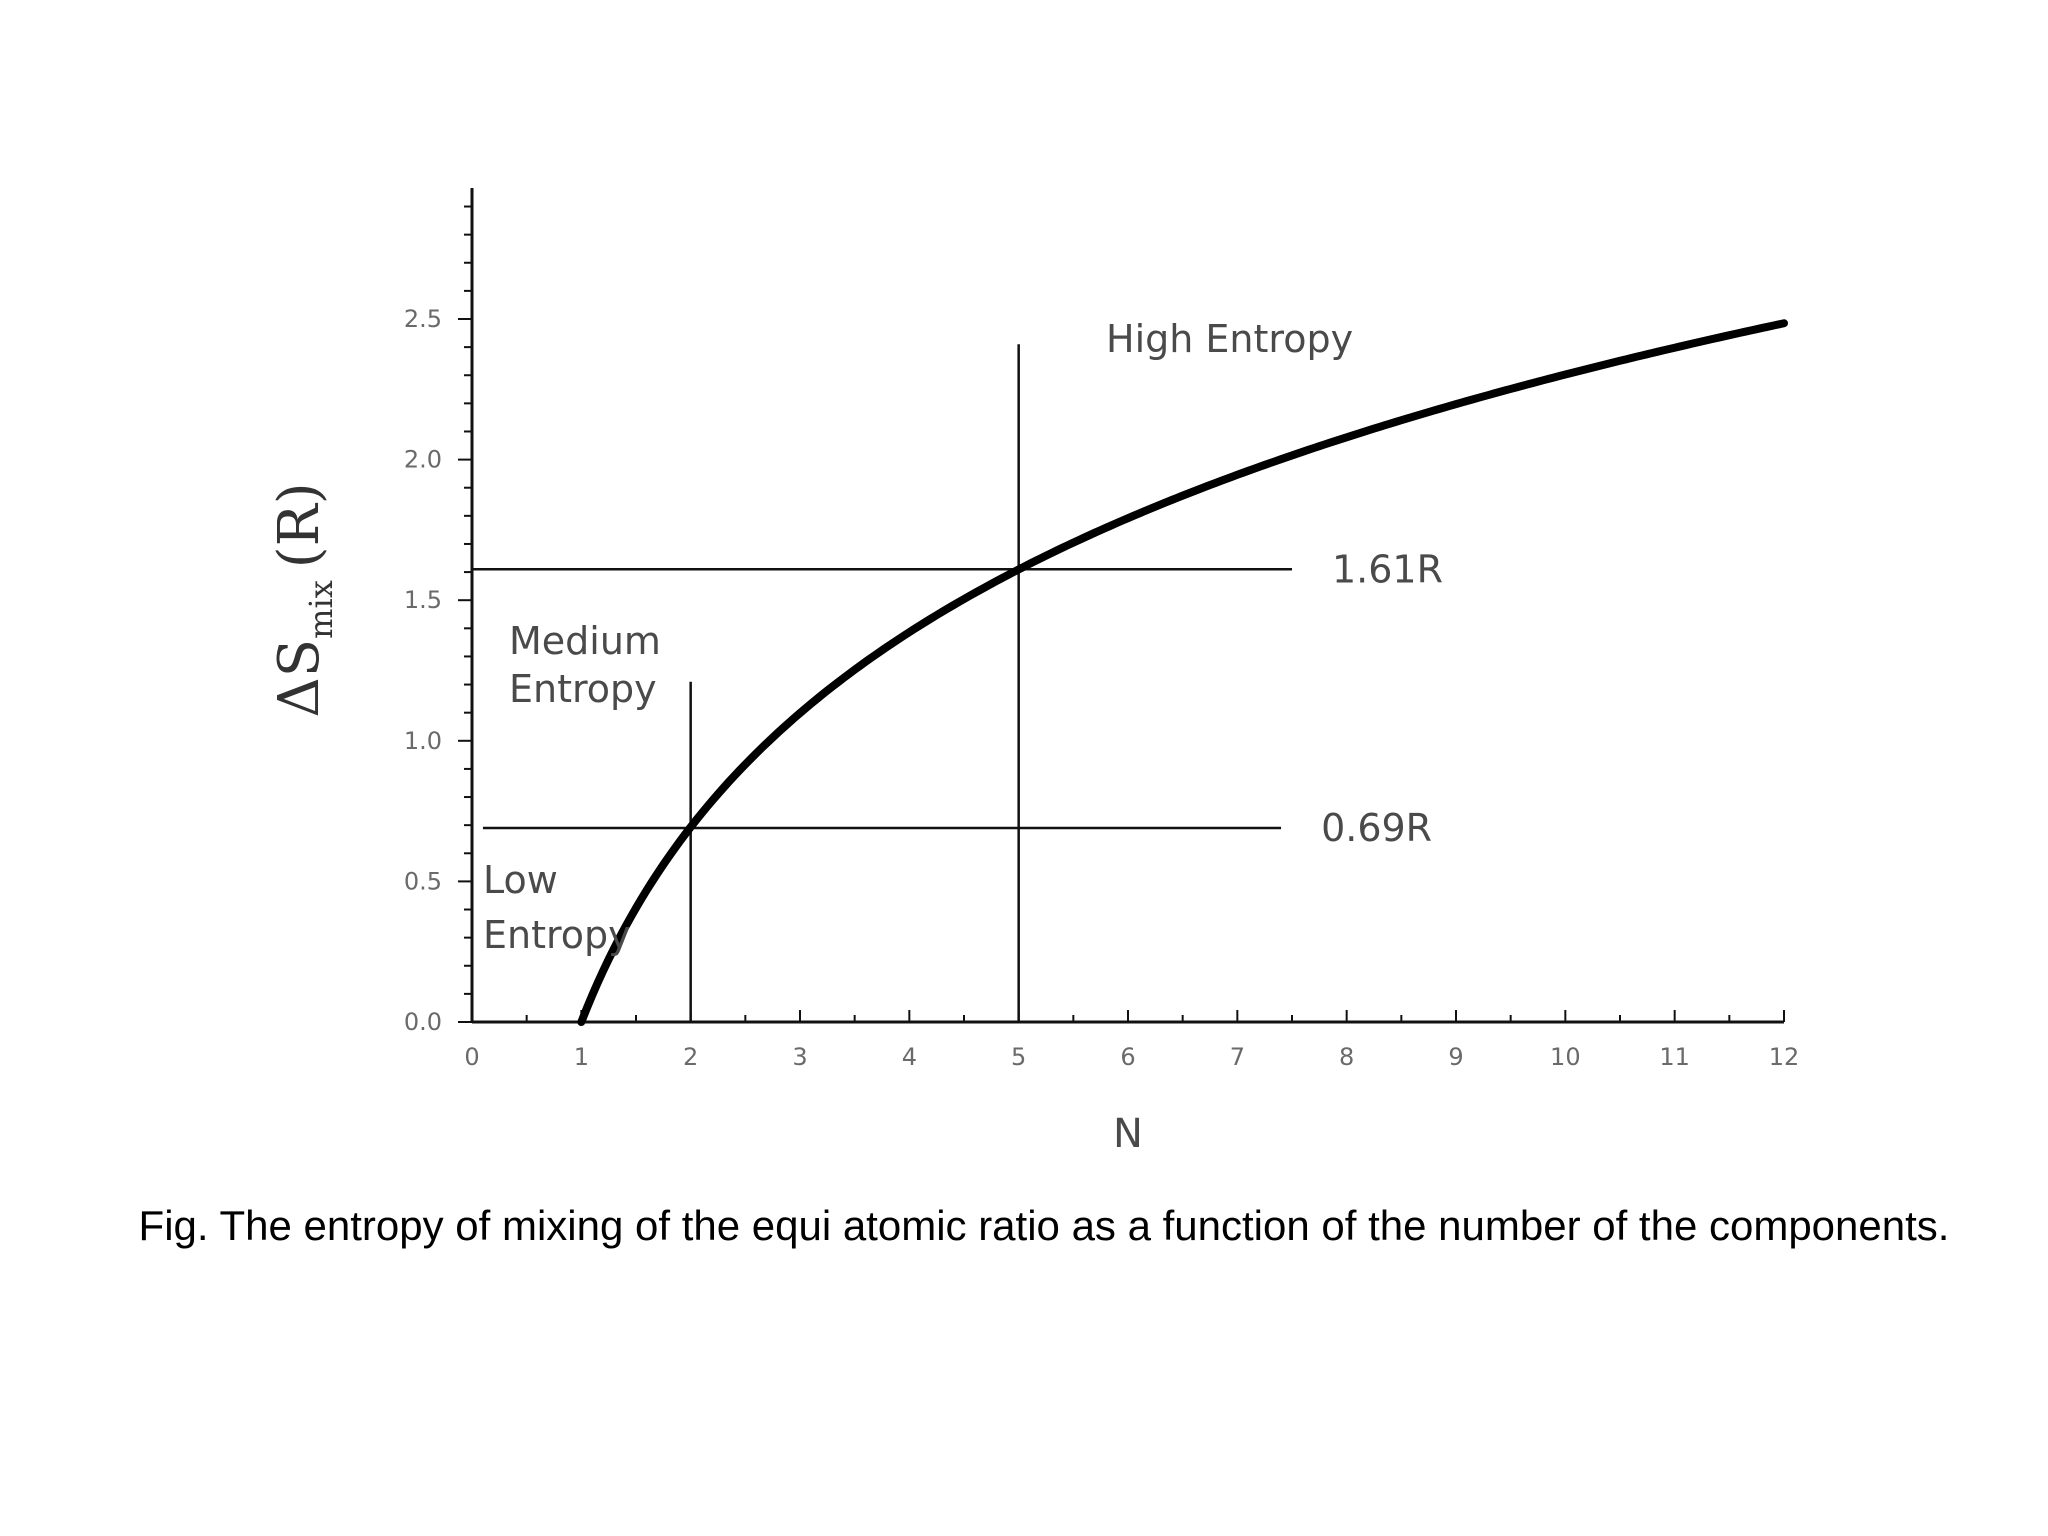 The width and height of the screenshot is (2048, 1536). I want to click on annotation-medium-entropy: Entropy, so click(583, 689).